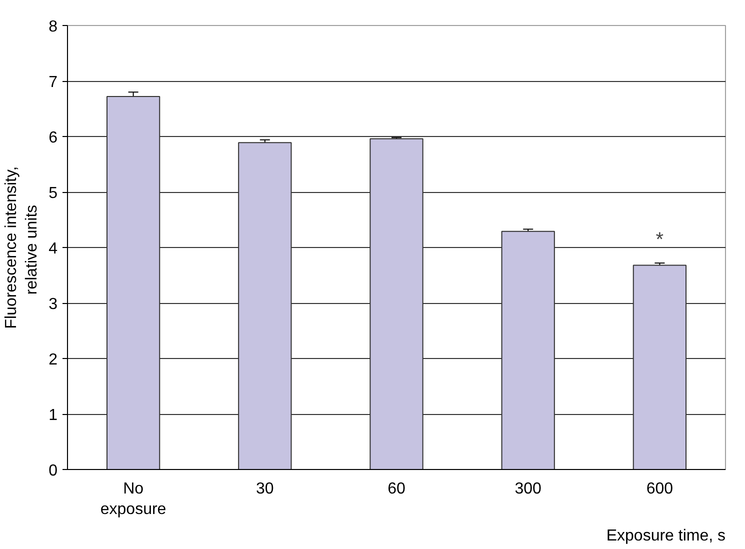  Describe the element at coordinates (53, 193) in the screenshot. I see `y-tick-label: 5` at that location.